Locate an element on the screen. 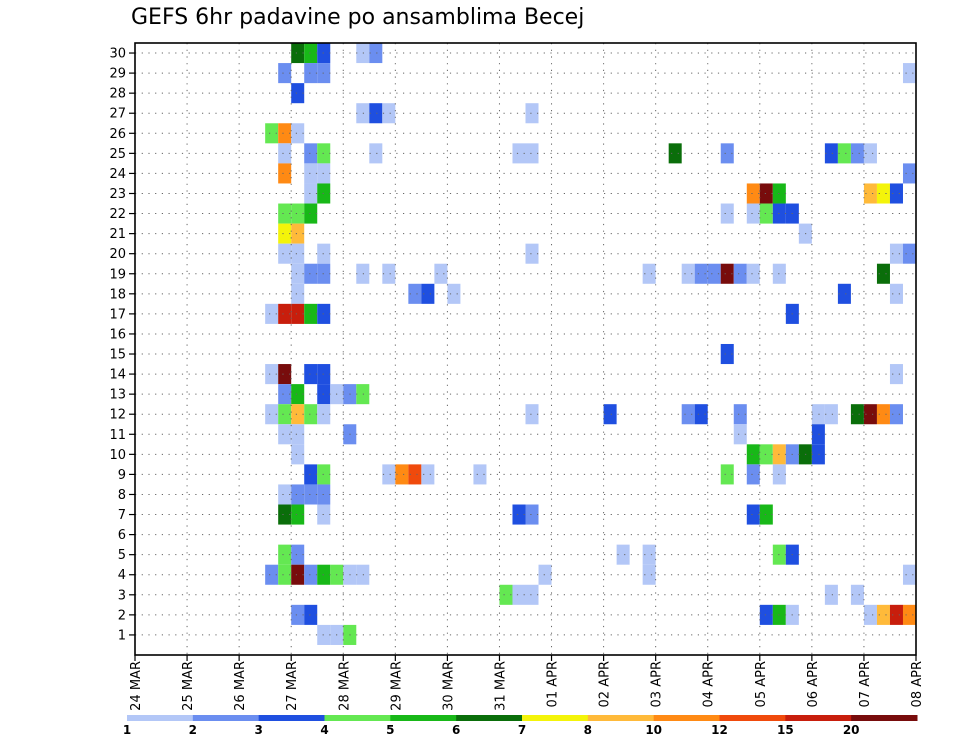 This screenshot has width=960, height=742. x-tick-label: 04 APR is located at coordinates (709, 684).